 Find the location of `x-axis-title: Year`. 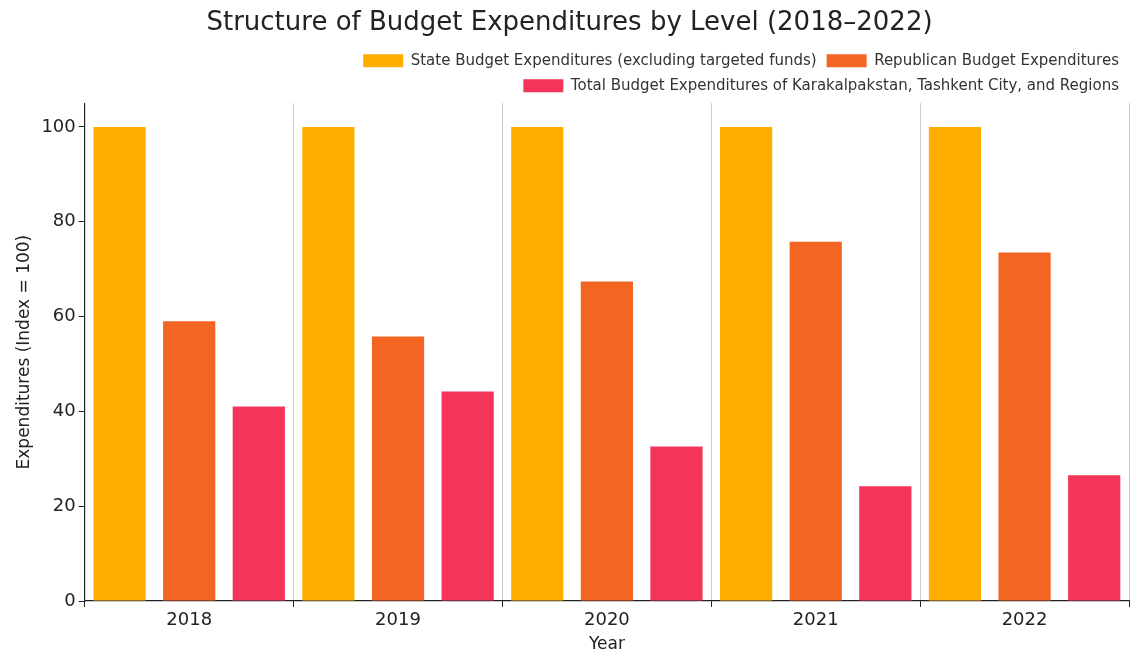

x-axis-title: Year is located at coordinates (606, 643).